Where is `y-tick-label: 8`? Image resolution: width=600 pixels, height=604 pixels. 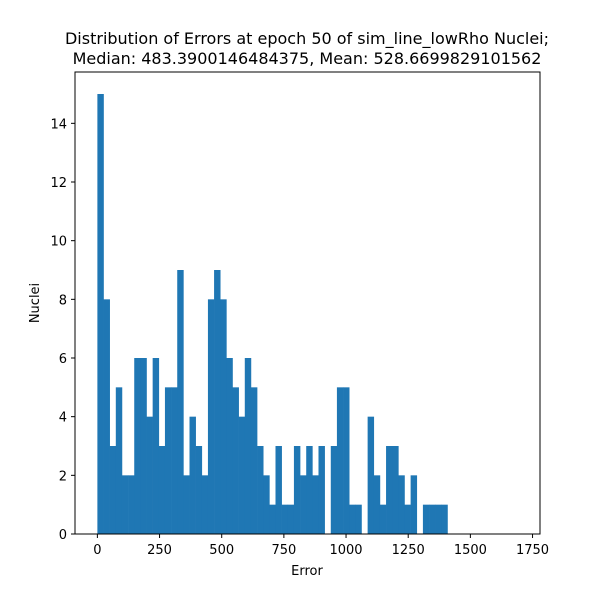 y-tick-label: 8 is located at coordinates (63, 300).